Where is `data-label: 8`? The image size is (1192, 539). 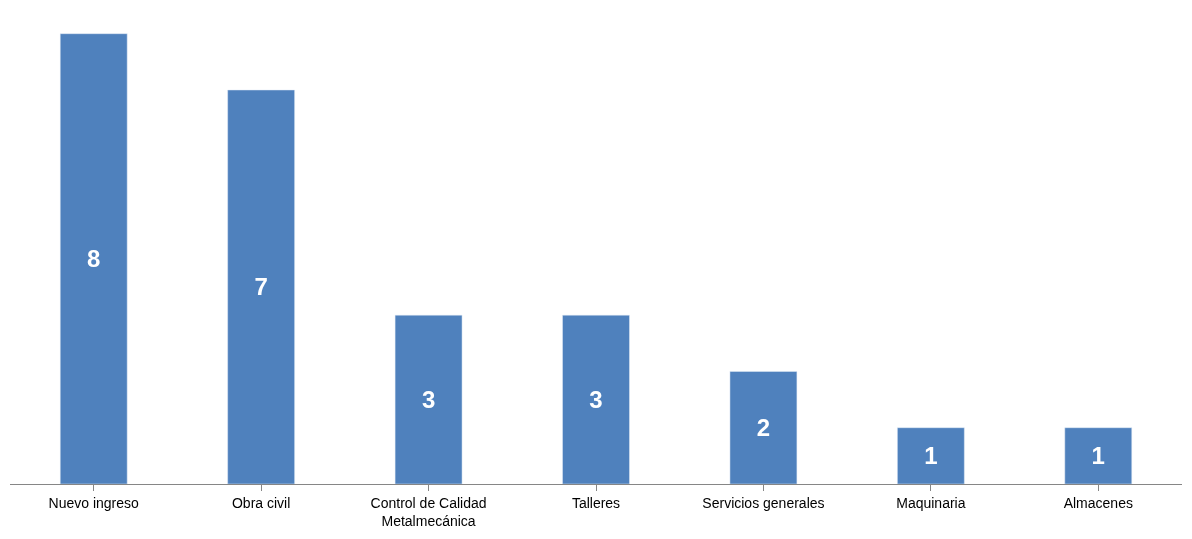
data-label: 8 is located at coordinates (94, 259).